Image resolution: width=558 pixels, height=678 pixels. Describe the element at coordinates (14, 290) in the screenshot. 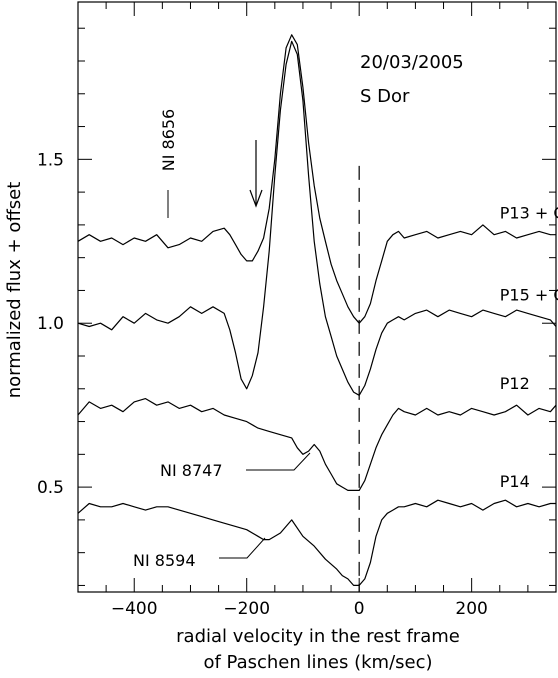

I see `y-axis-label: normalized flux + offset` at that location.